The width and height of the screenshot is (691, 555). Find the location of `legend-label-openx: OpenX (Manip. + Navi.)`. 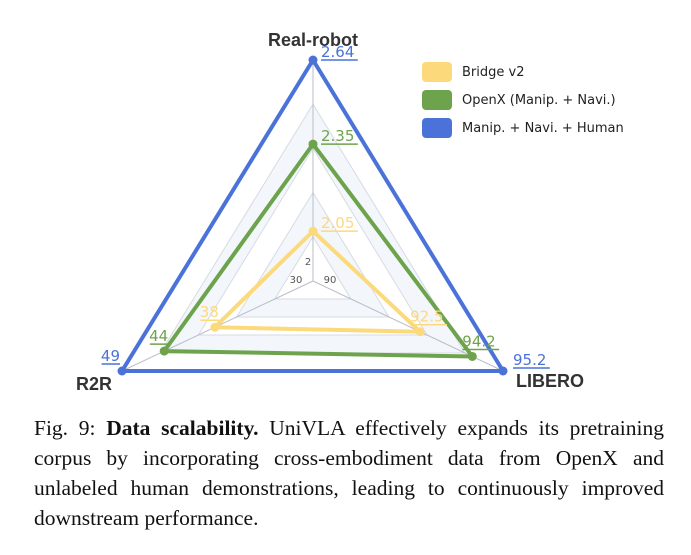

legend-label-openx: OpenX (Manip. + Navi.) is located at coordinates (539, 100).